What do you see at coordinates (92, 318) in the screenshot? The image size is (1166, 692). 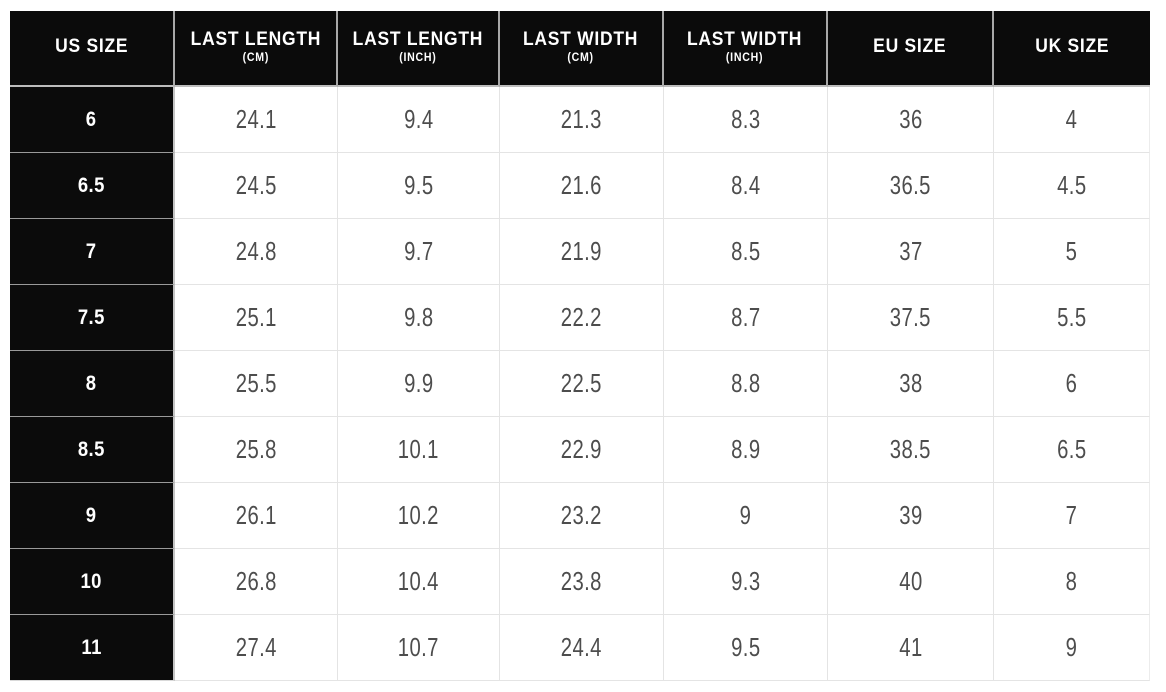 I see `row-header-us-size: 7.5` at bounding box center [92, 318].